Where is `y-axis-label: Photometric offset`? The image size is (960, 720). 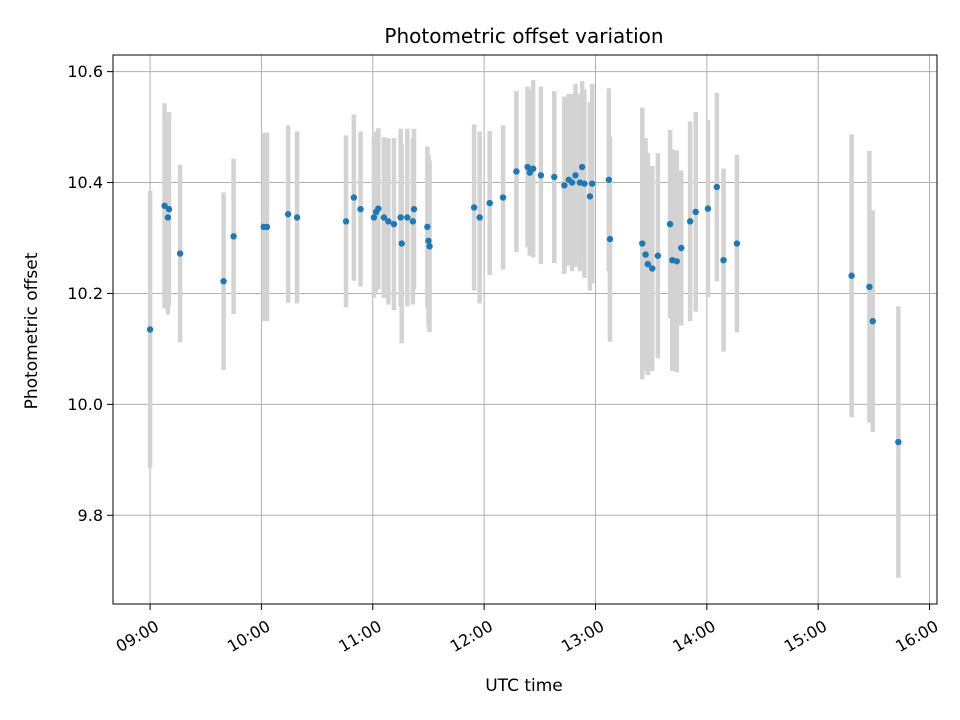
y-axis-label: Photometric offset is located at coordinates (32, 330).